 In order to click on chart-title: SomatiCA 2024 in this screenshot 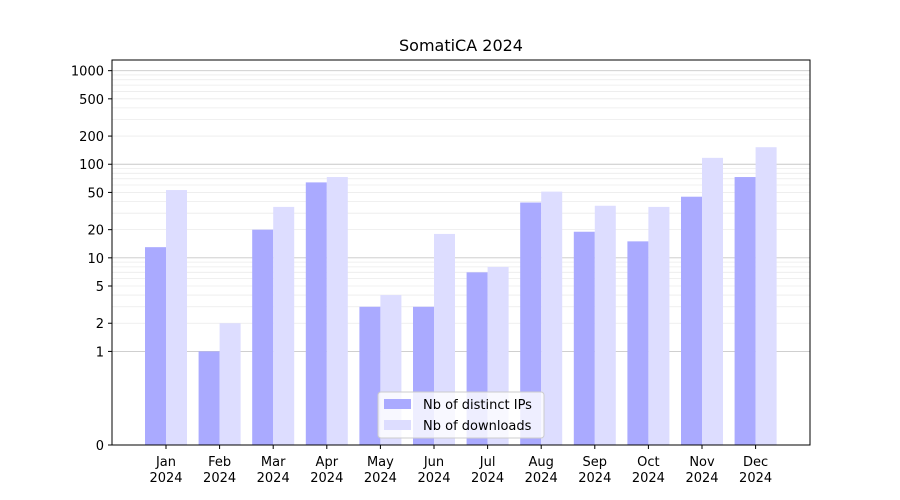, I will do `click(461, 45)`.